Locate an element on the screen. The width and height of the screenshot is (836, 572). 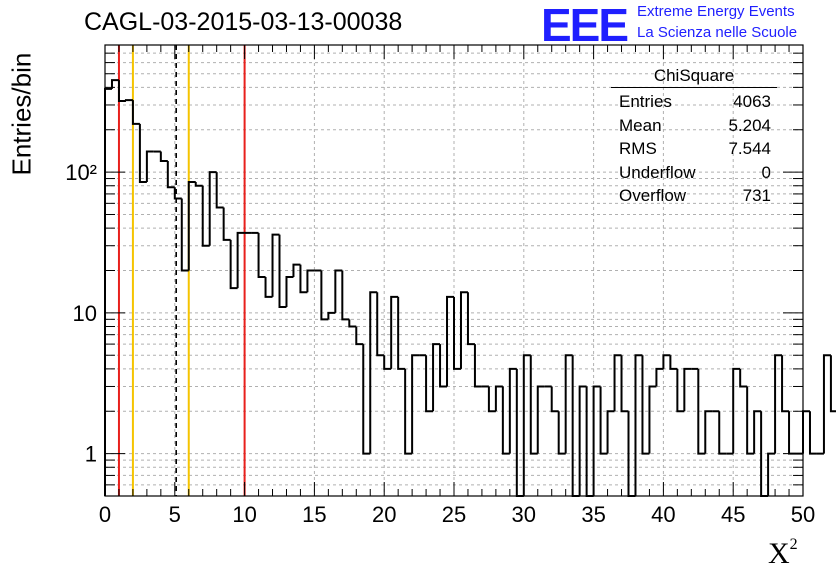
x-tick-label: 25 is located at coordinates (454, 514).